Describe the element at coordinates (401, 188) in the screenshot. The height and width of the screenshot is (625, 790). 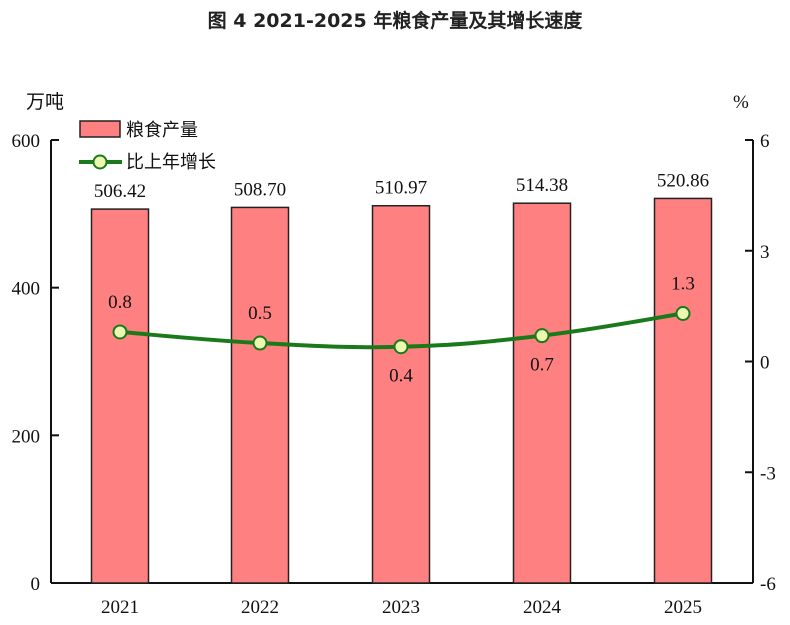
I see `bar-label: 510.97` at that location.